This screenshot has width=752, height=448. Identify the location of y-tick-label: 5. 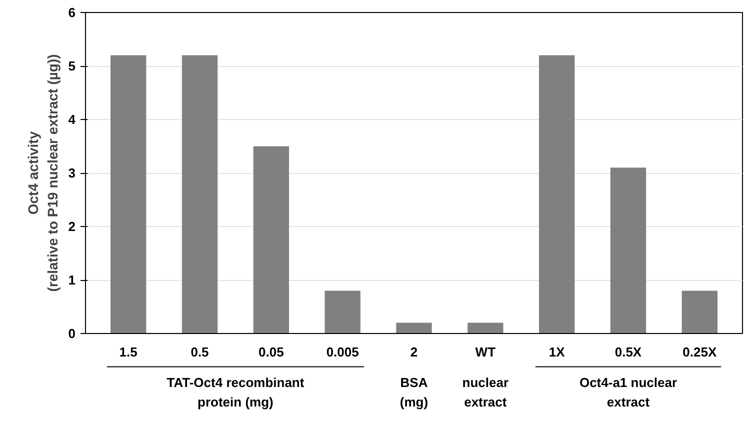
(72, 66).